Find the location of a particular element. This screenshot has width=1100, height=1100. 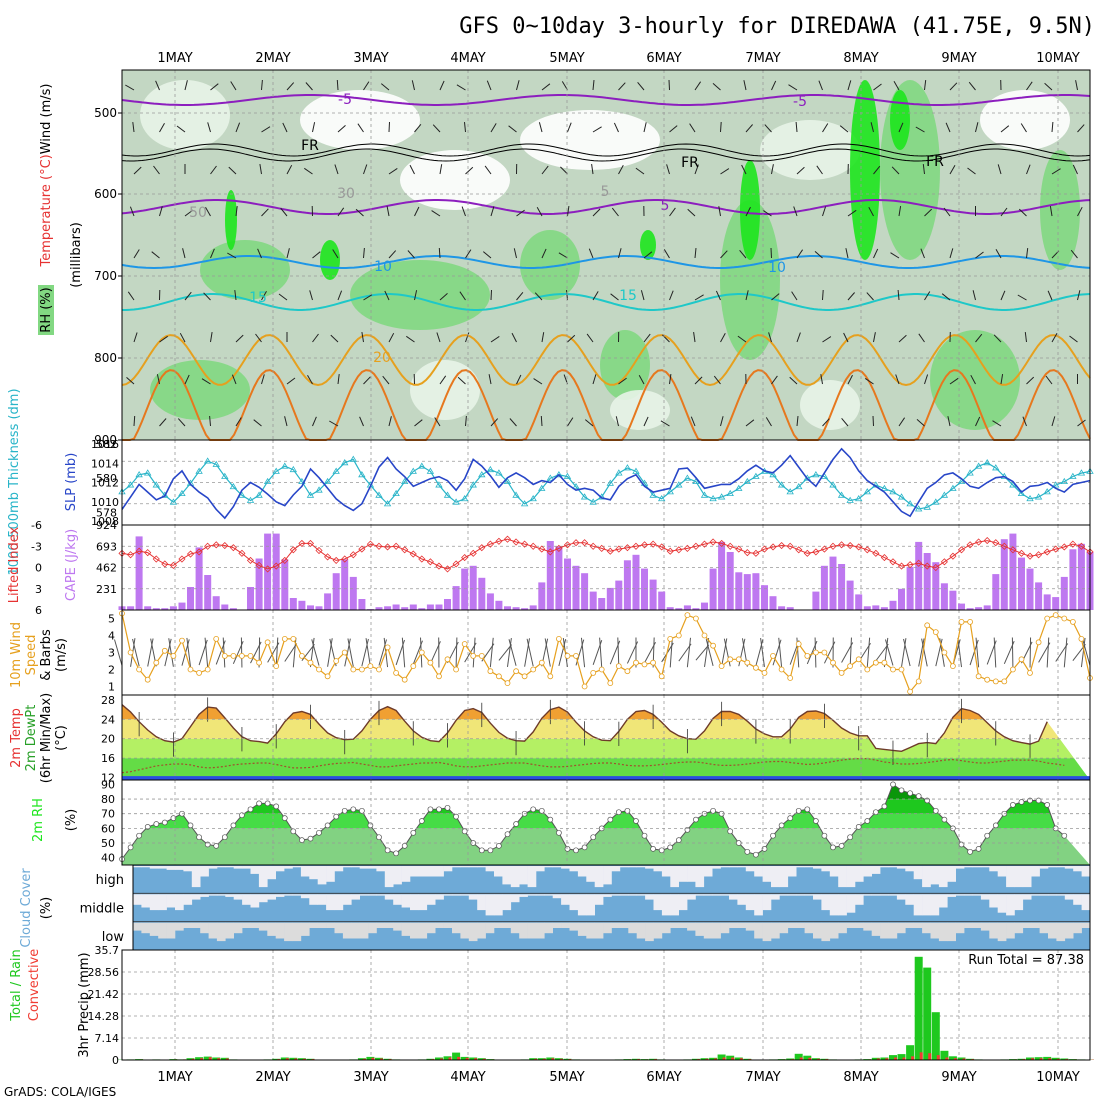

cloud-tick-high: high is located at coordinates (110, 880).